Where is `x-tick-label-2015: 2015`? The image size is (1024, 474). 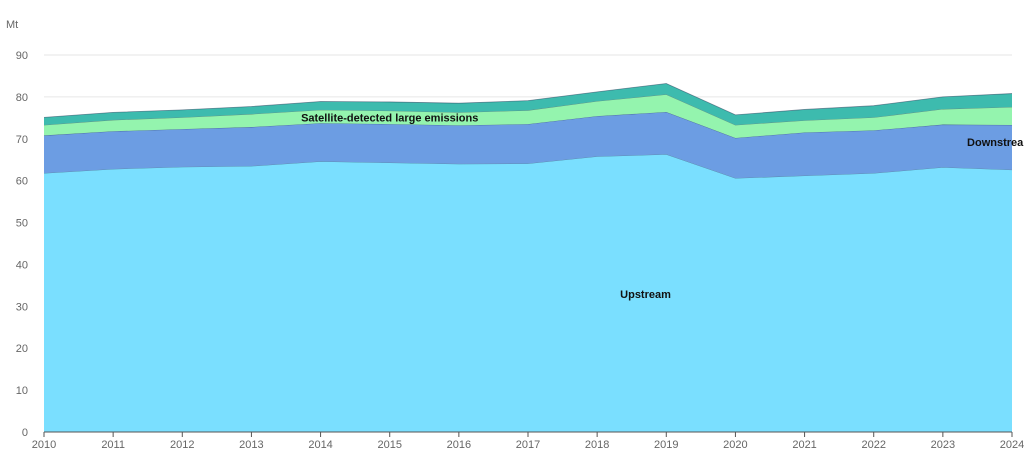 x-tick-label-2015: 2015 is located at coordinates (389, 445).